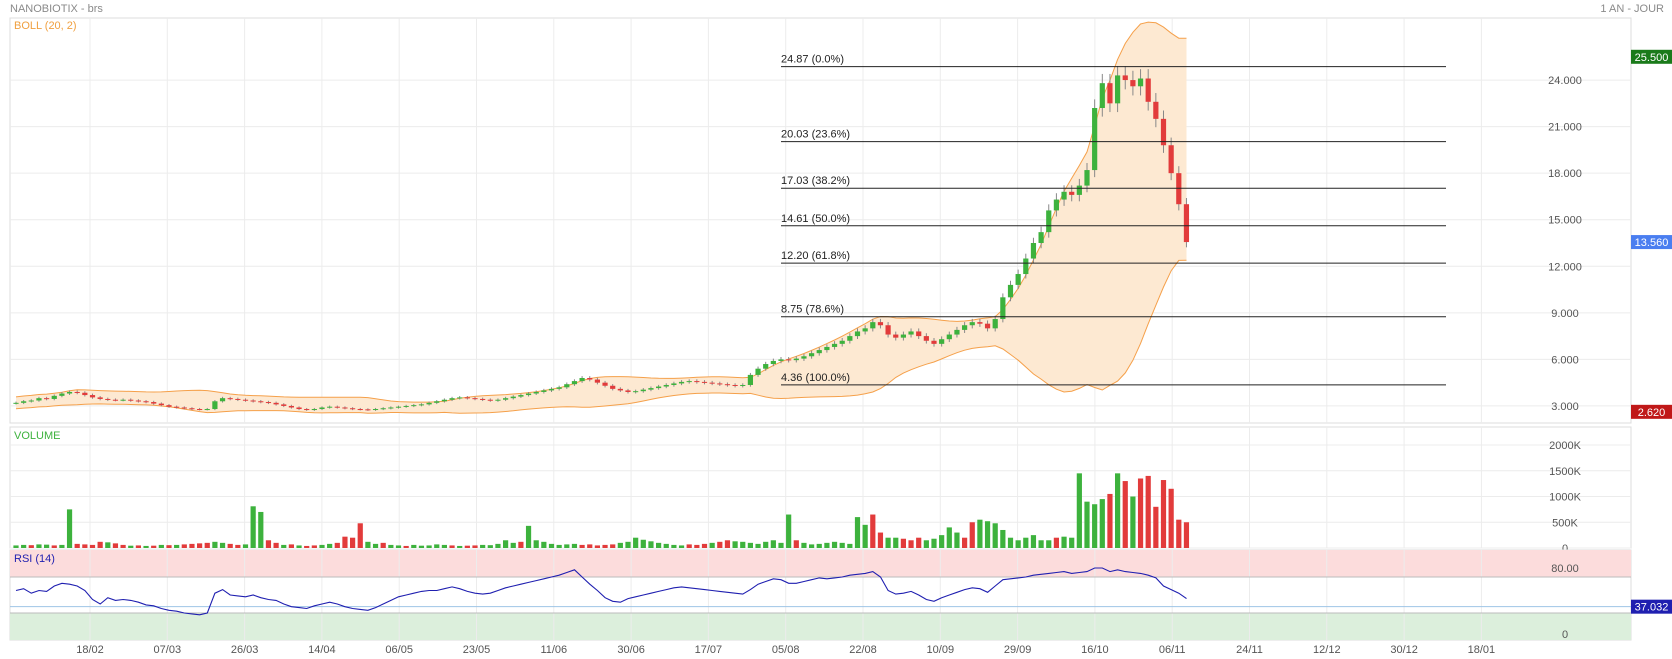  I want to click on fibonacci-label: 17.03 (38.2%), so click(815, 181).